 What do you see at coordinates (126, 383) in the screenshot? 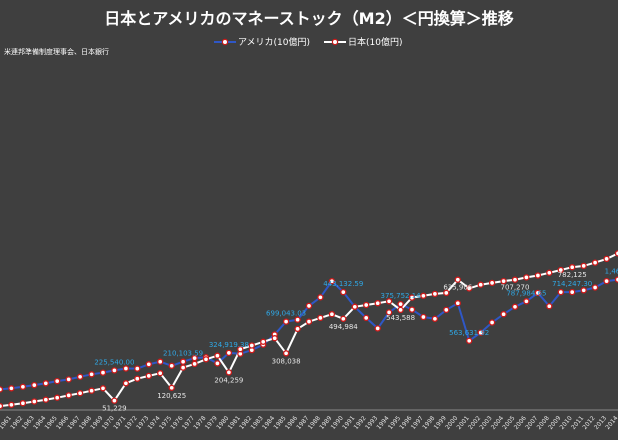
I see `point-jp-1971` at bounding box center [126, 383].